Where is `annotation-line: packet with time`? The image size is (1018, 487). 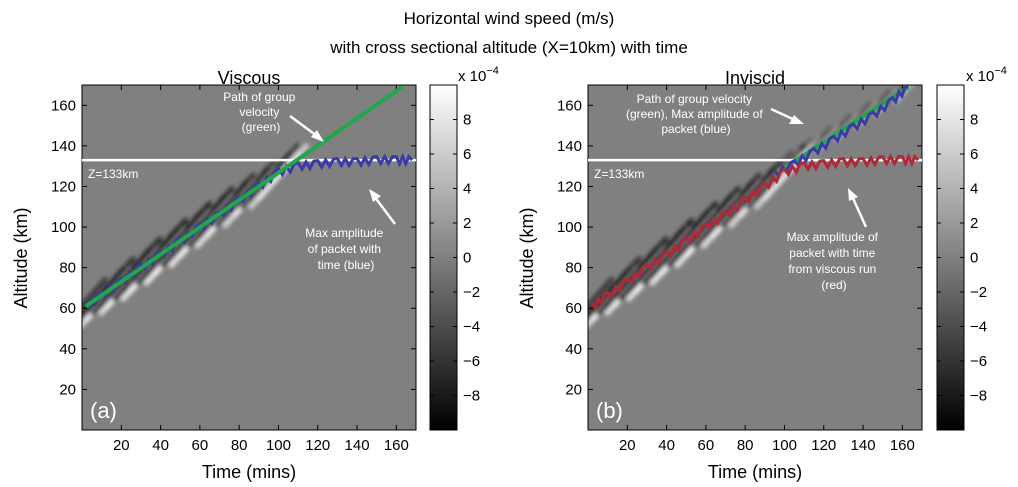 annotation-line: packet with time is located at coordinates (832, 253).